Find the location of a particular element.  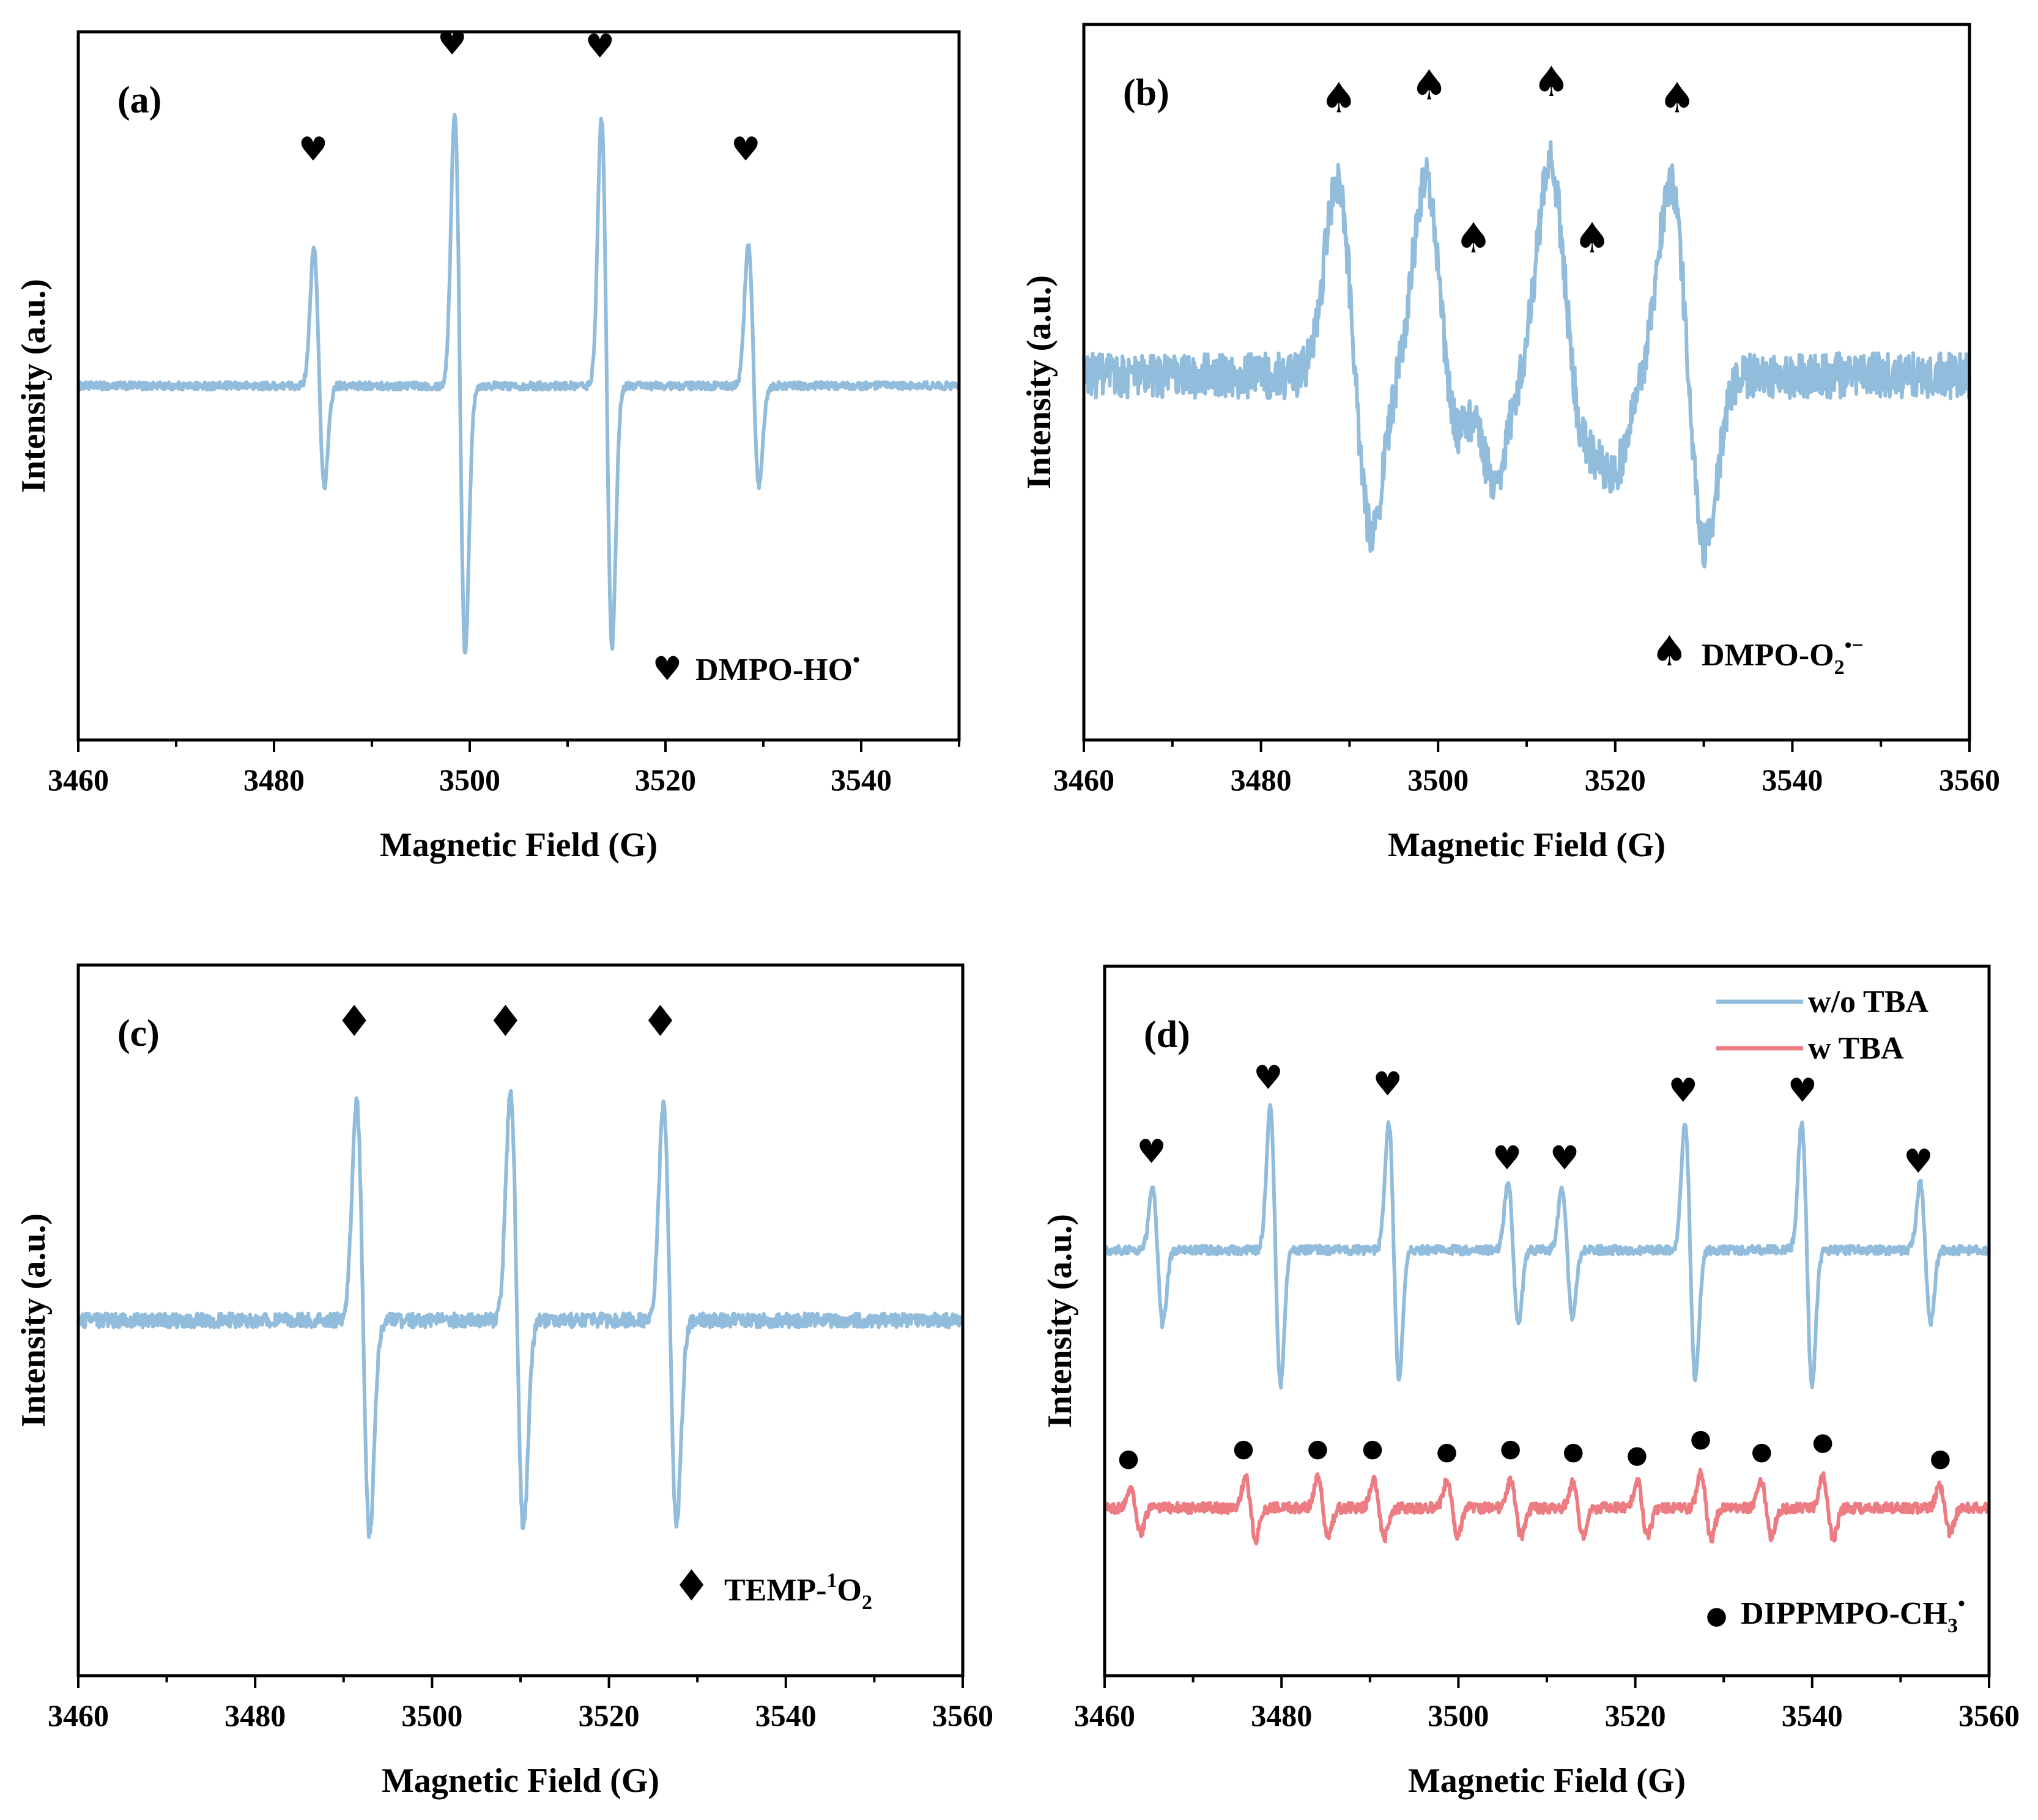

annotation-label: DMPO-O2•− is located at coordinates (1783, 656).